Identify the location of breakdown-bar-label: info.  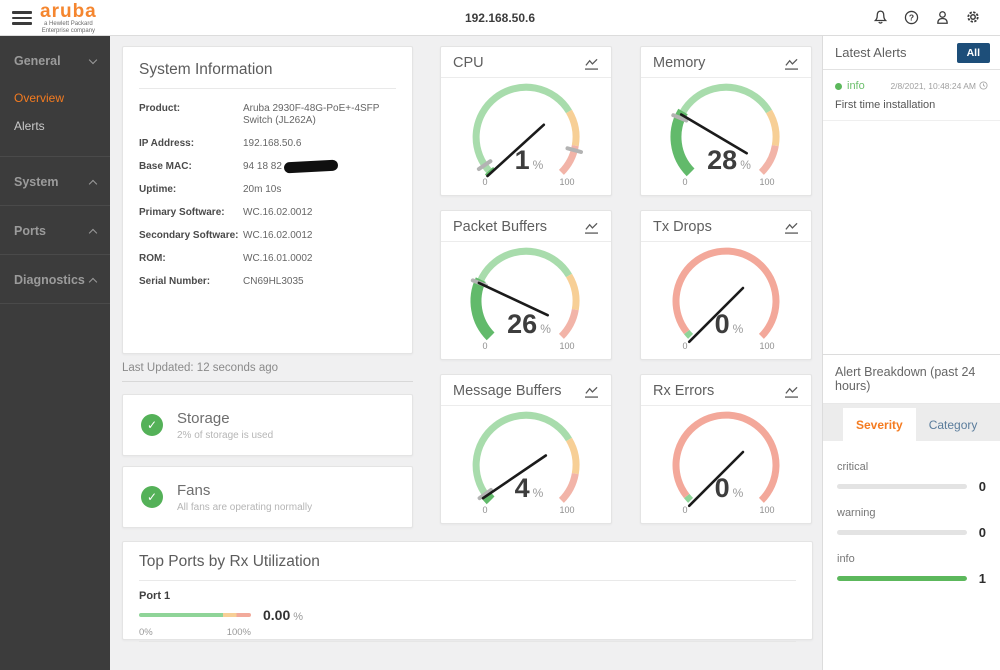
(846, 559).